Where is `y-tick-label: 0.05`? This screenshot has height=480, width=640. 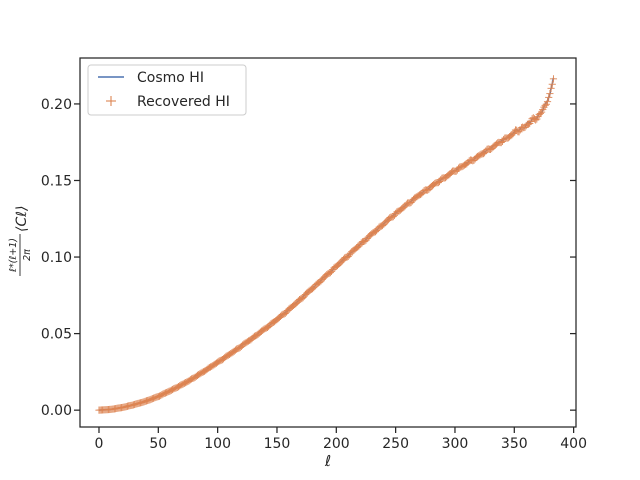 y-tick-label: 0.05 is located at coordinates (56, 335).